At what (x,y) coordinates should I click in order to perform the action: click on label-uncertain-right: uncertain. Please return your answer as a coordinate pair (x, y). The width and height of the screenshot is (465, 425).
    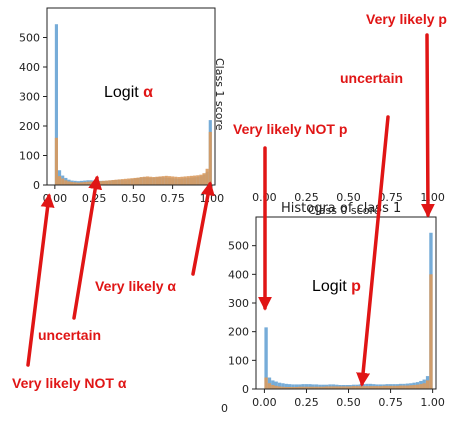
    Looking at the image, I should click on (371, 78).